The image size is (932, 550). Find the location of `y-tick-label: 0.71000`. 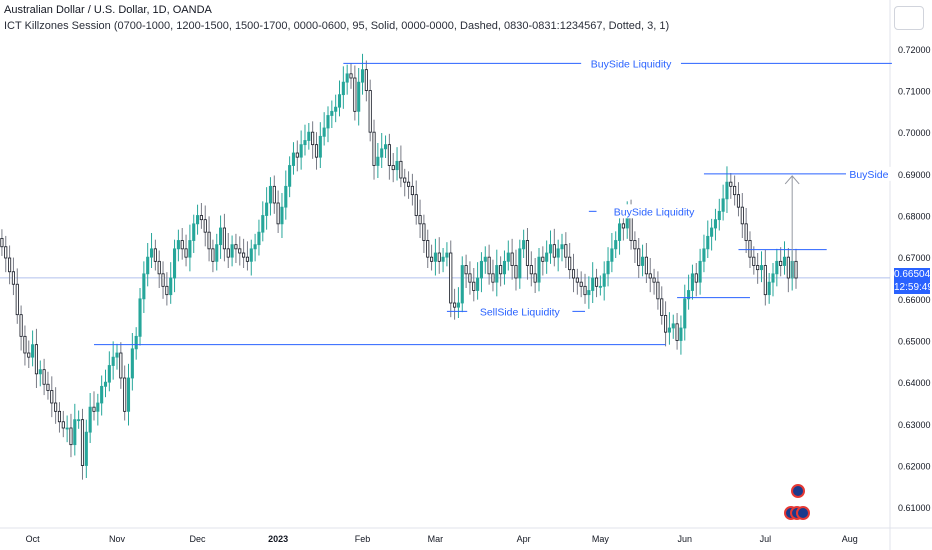

y-tick-label: 0.71000 is located at coordinates (914, 92).